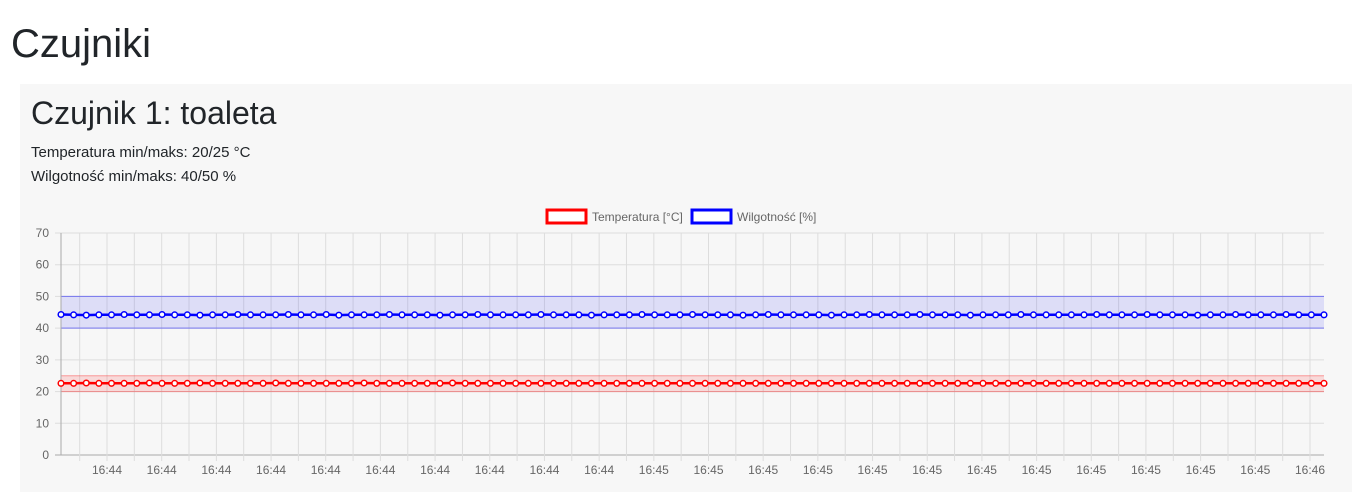 The height and width of the screenshot is (504, 1368). What do you see at coordinates (43, 360) in the screenshot?
I see `y-tick-label: 30` at bounding box center [43, 360].